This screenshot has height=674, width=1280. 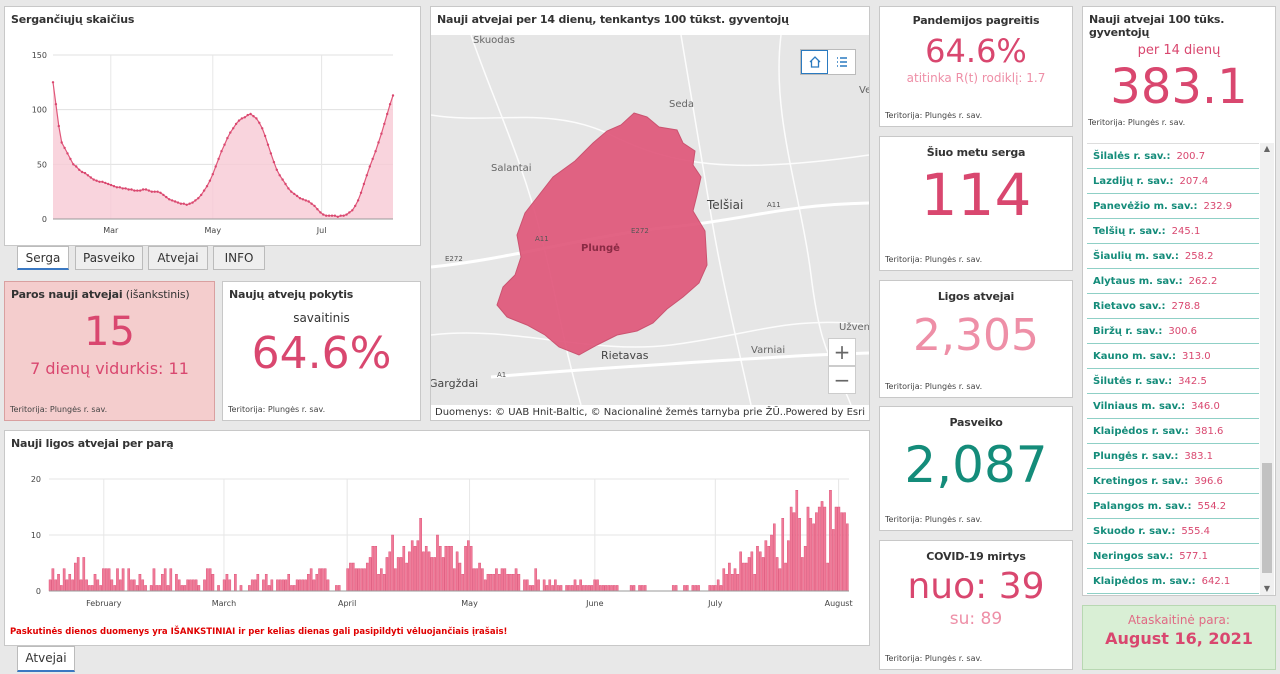 I want to click on tab-serga: Serga, so click(x=43, y=258).